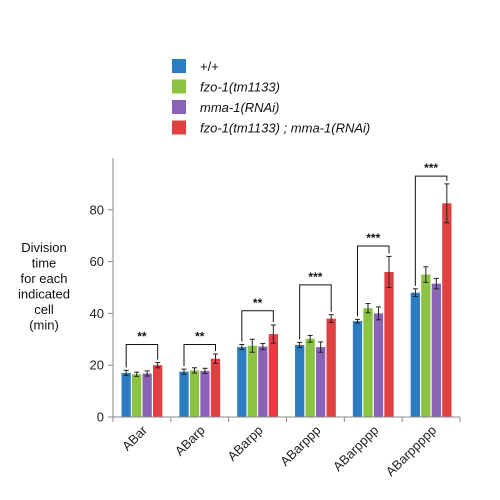 The image size is (500, 500). I want to click on x-tick-label: ABarppppp, so click(411, 451).